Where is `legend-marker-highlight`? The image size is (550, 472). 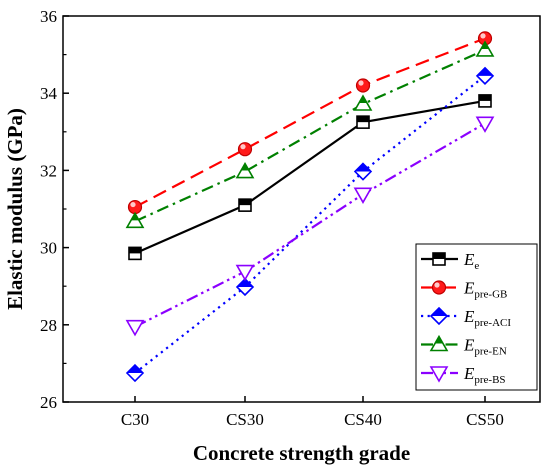 legend-marker-highlight is located at coordinates (437, 285).